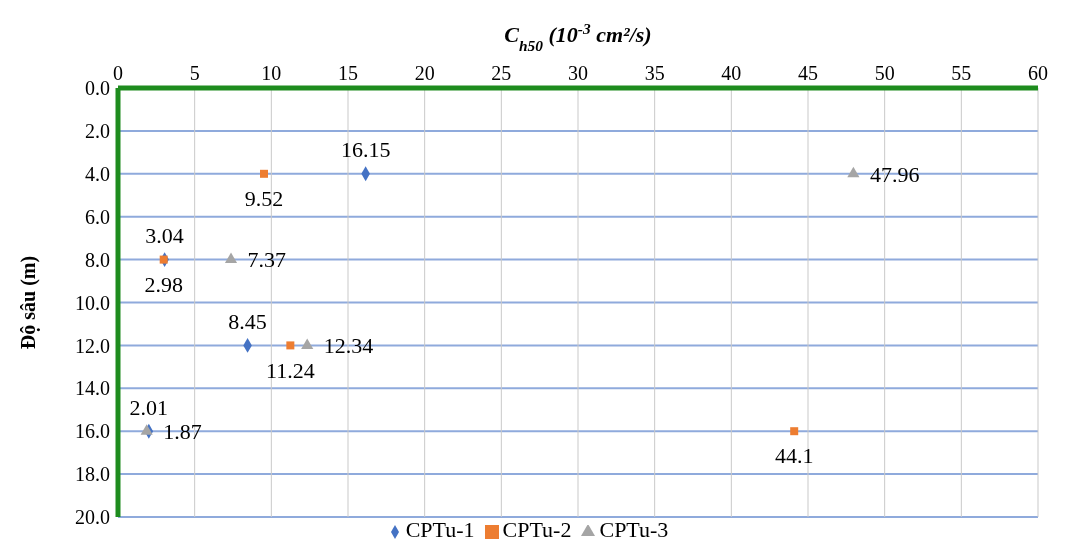 Image resolution: width=1065 pixels, height=550 pixels. Describe the element at coordinates (808, 73) in the screenshot. I see `x-tick-label: 45` at that location.